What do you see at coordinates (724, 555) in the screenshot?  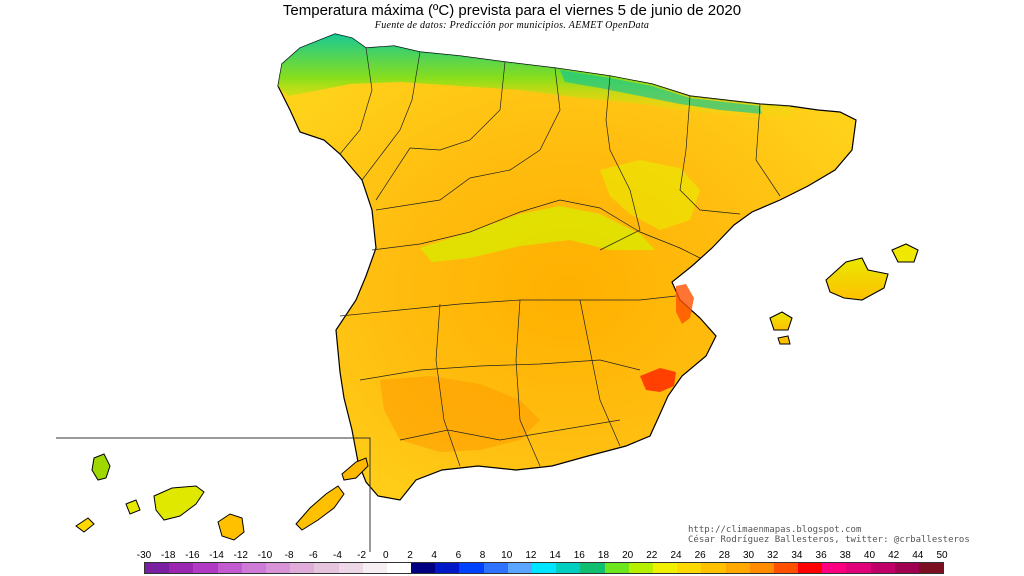 I see `legend-label: 28` at bounding box center [724, 555].